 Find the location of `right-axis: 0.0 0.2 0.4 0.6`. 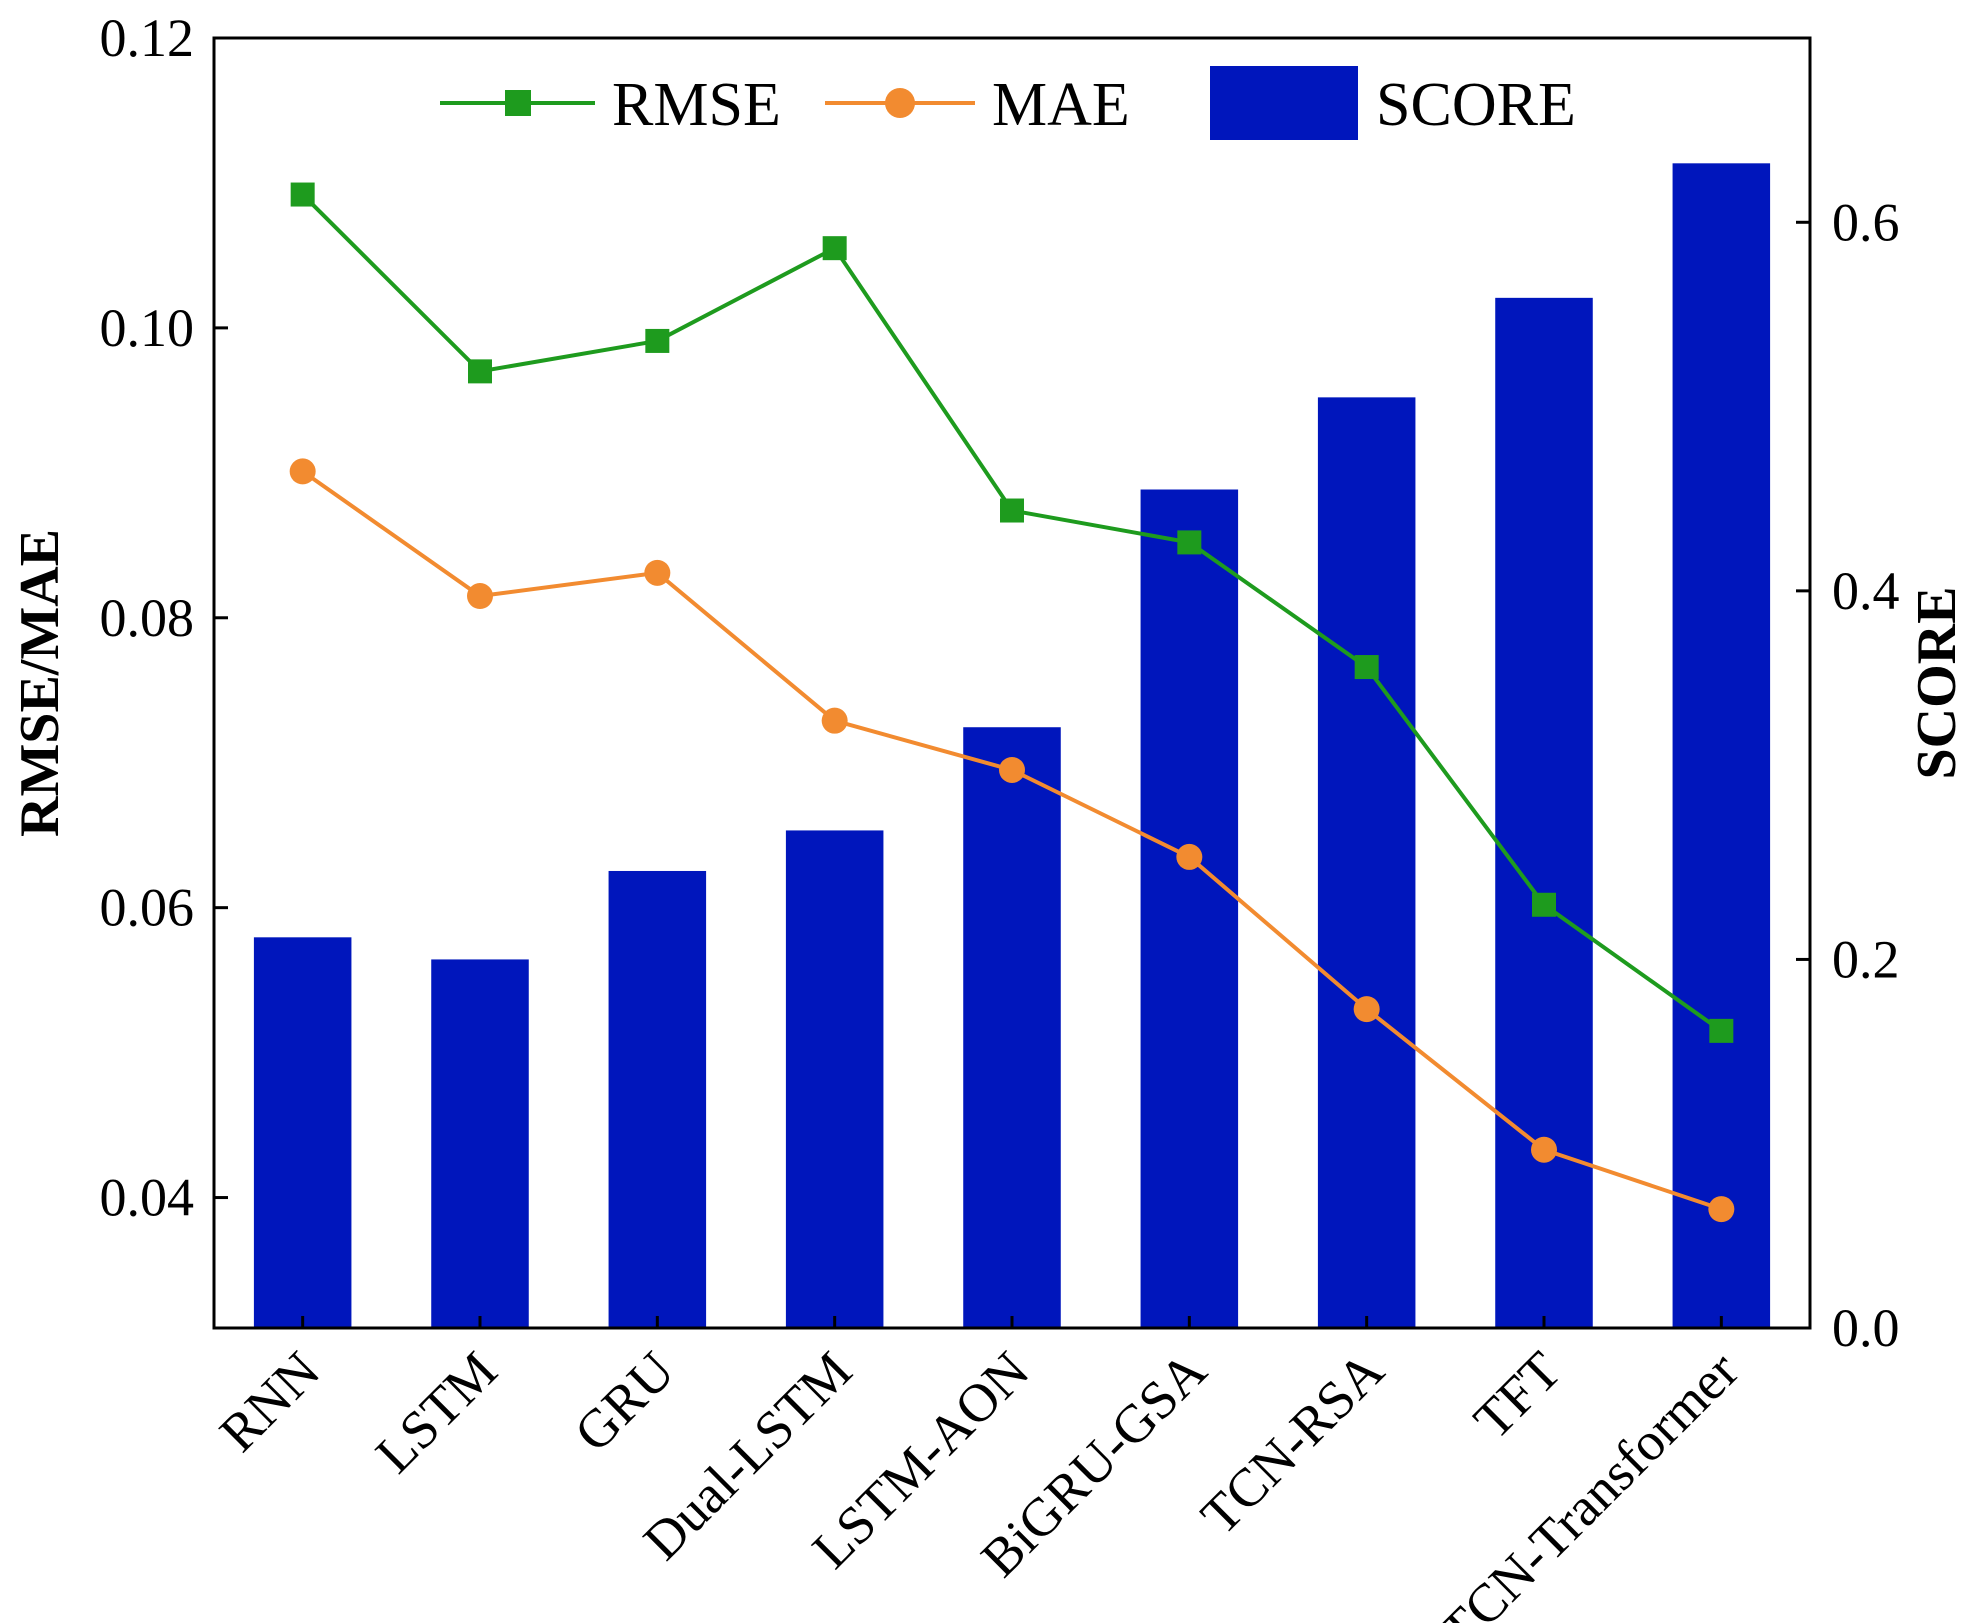

right-axis: 0.0 0.2 0.4 0.6 is located at coordinates (1848, 775).